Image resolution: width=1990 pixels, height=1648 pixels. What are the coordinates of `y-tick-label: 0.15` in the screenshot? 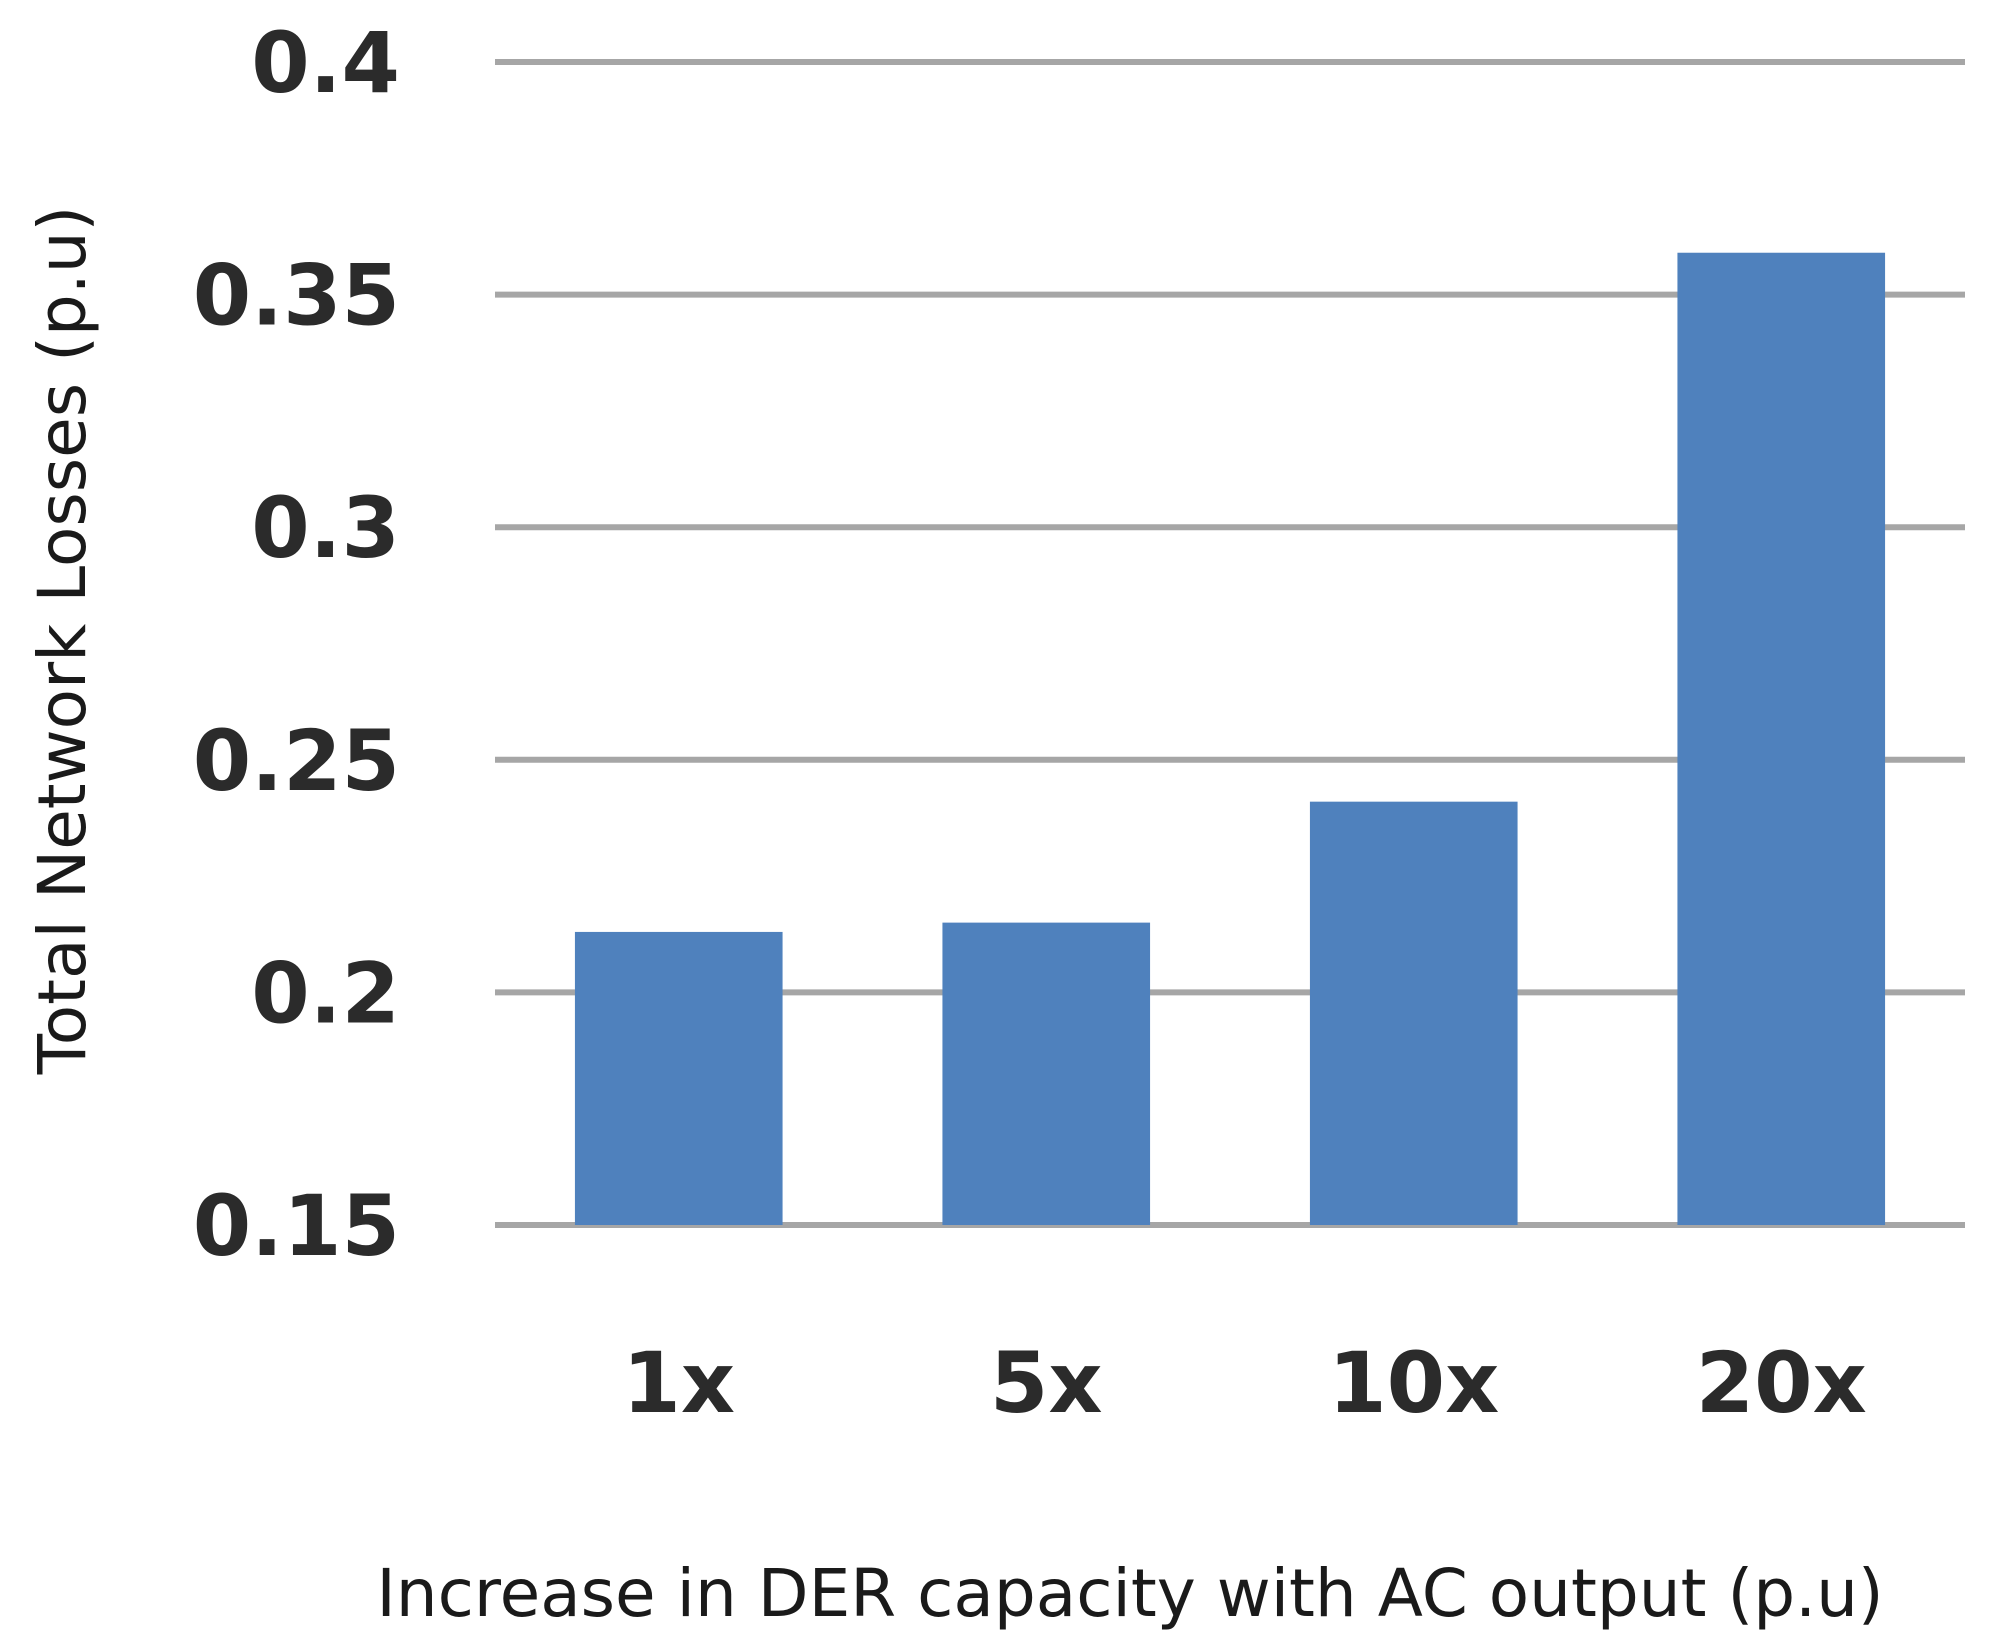 It's located at (296, 1226).